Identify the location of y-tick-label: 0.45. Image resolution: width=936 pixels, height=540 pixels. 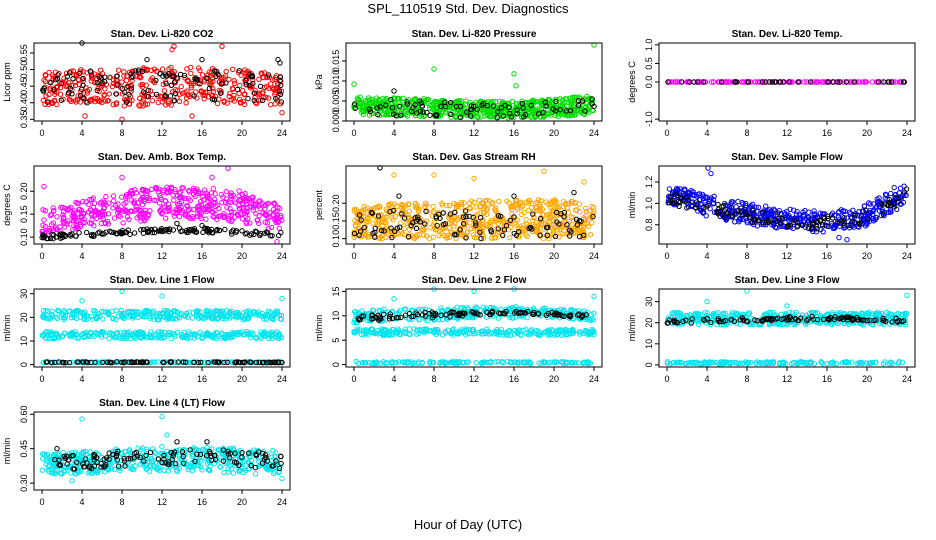
(24, 86).